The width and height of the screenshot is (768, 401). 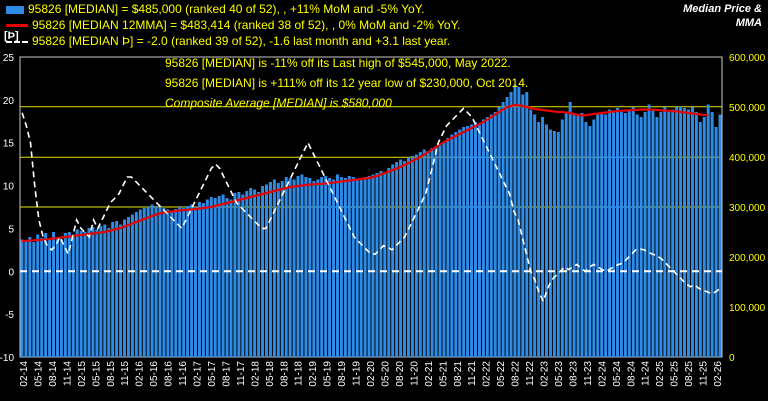 What do you see at coordinates (748, 23) in the screenshot?
I see `corner-title-line2: MMA` at bounding box center [748, 23].